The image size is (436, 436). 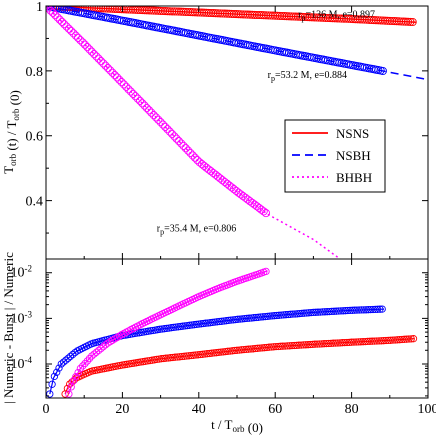 I want to click on top-y-tick-label: 0.6, so click(x=35, y=137).